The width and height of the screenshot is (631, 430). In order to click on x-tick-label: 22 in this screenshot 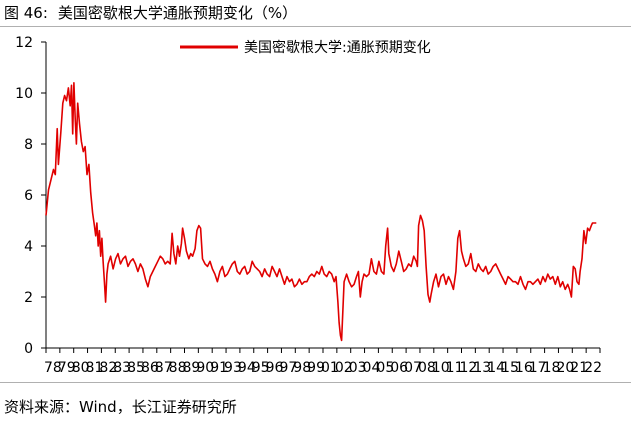, I will do `click(593, 368)`.